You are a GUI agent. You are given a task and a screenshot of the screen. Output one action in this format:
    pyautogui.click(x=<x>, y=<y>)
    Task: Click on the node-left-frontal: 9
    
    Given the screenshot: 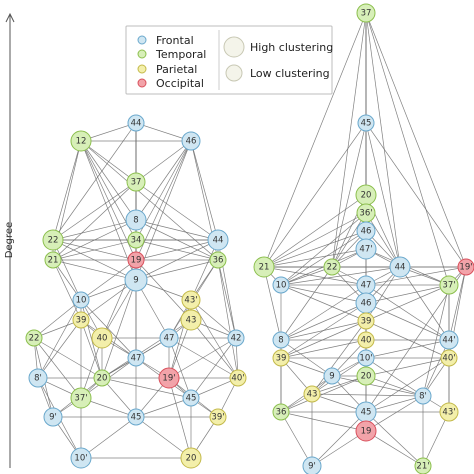 What is the action you would take?
    pyautogui.click(x=136, y=280)
    